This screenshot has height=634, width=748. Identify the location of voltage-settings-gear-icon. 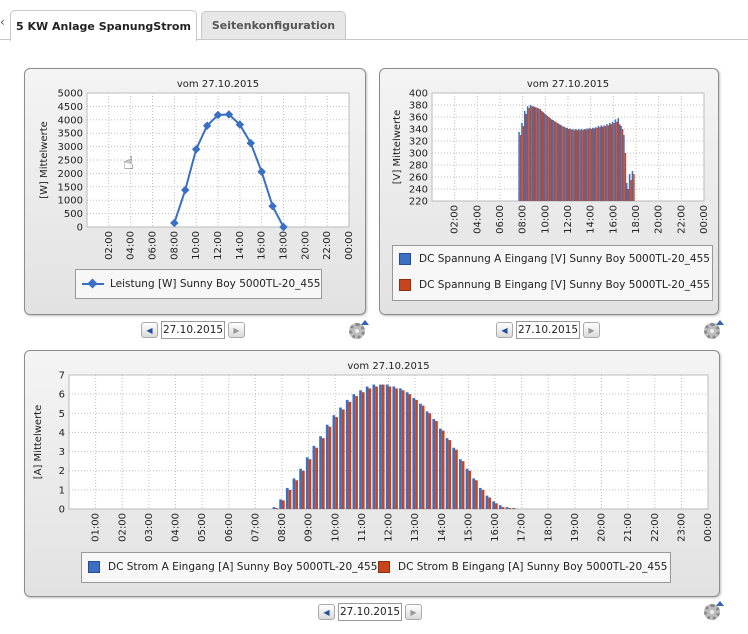
(712, 331).